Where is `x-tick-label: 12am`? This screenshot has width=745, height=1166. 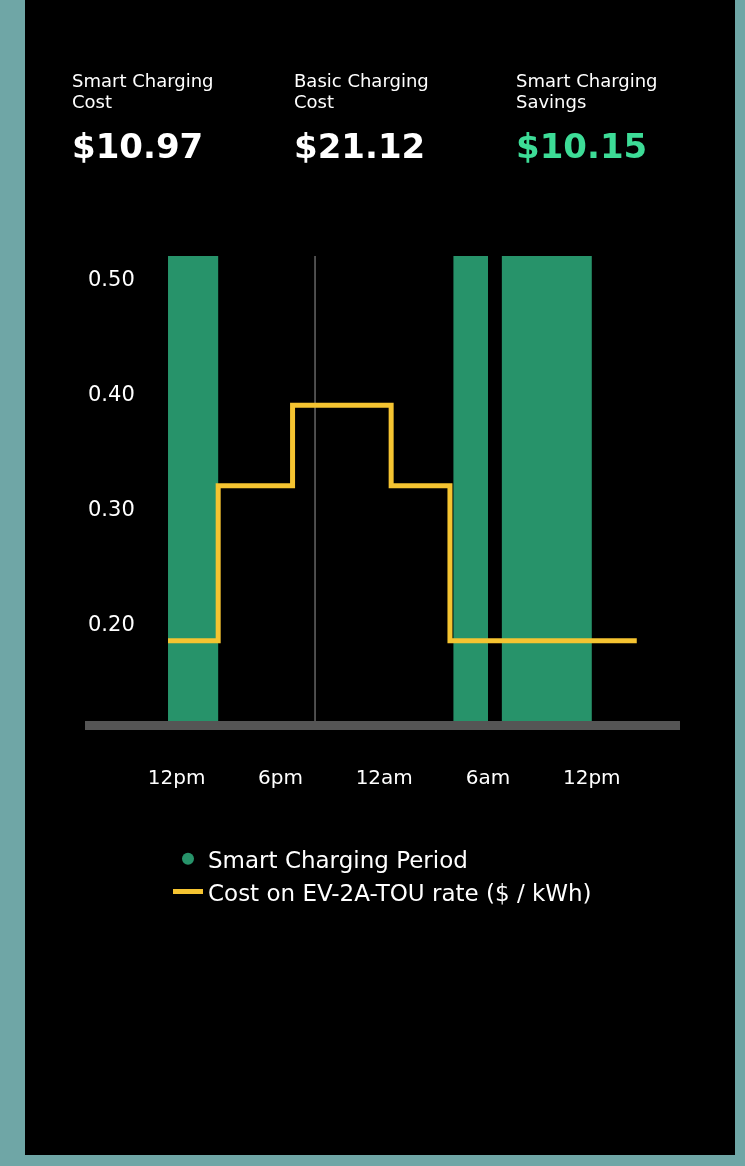
x-tick-label: 12am is located at coordinates (384, 777).